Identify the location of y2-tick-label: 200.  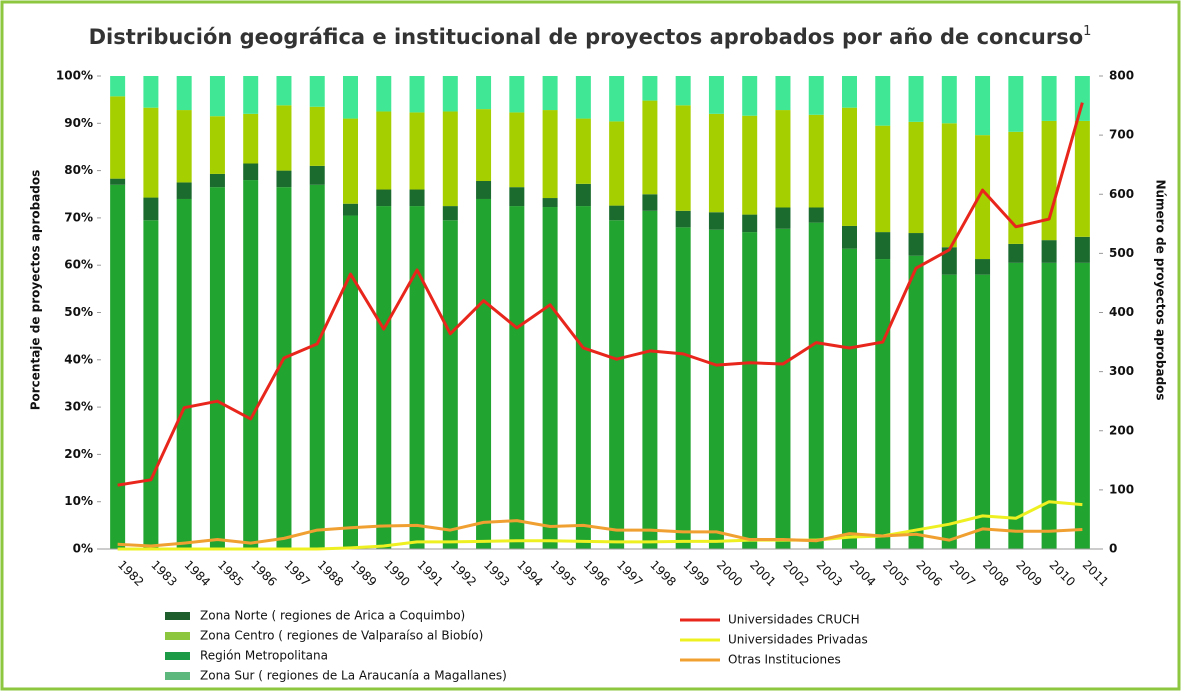
(1121, 430).